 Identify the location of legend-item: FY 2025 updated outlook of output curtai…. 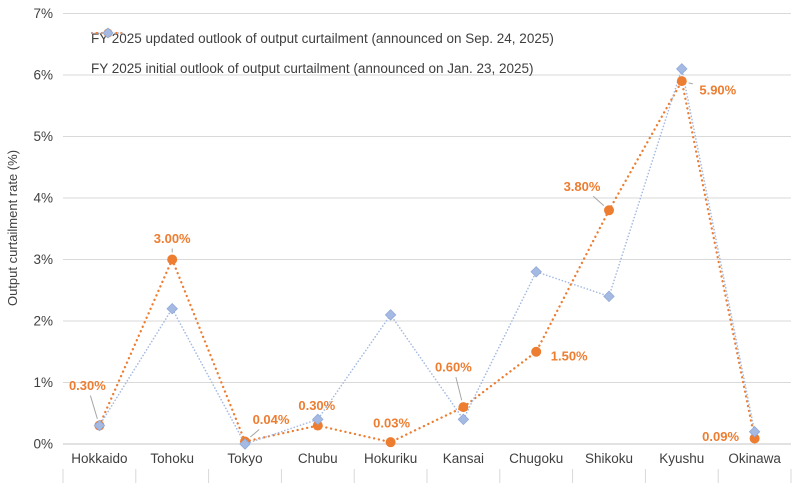
(322, 38).